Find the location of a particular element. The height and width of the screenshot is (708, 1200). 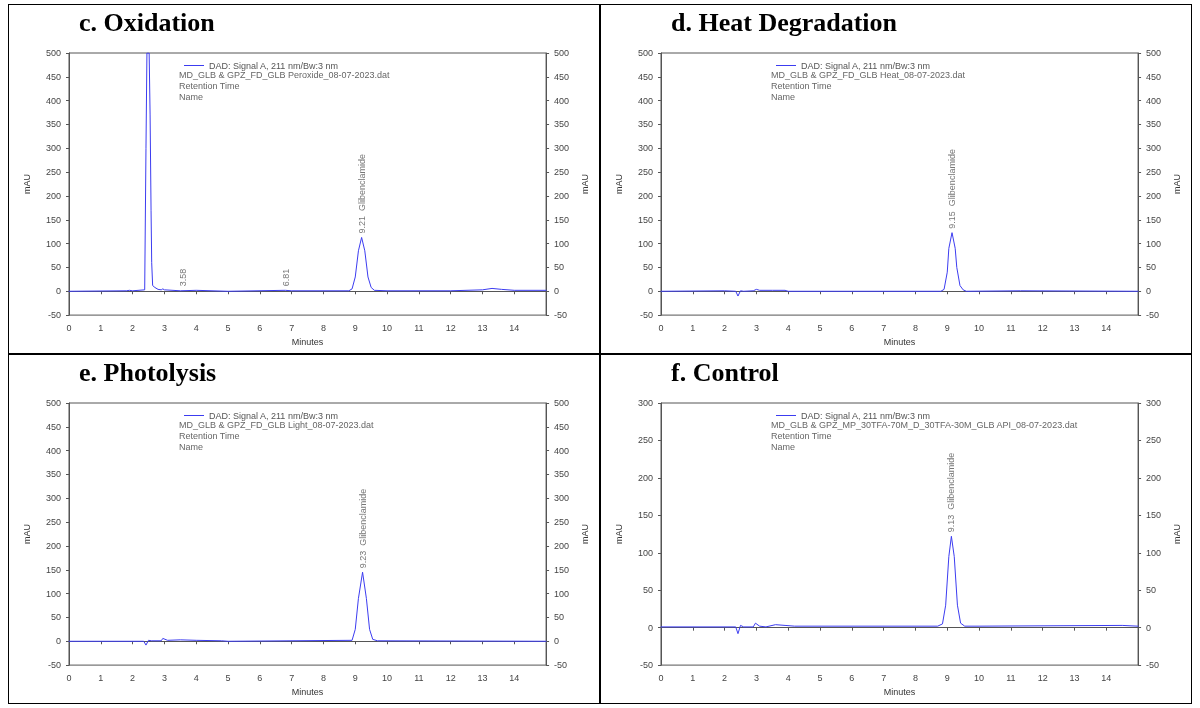

annotation: Name is located at coordinates (191, 96).